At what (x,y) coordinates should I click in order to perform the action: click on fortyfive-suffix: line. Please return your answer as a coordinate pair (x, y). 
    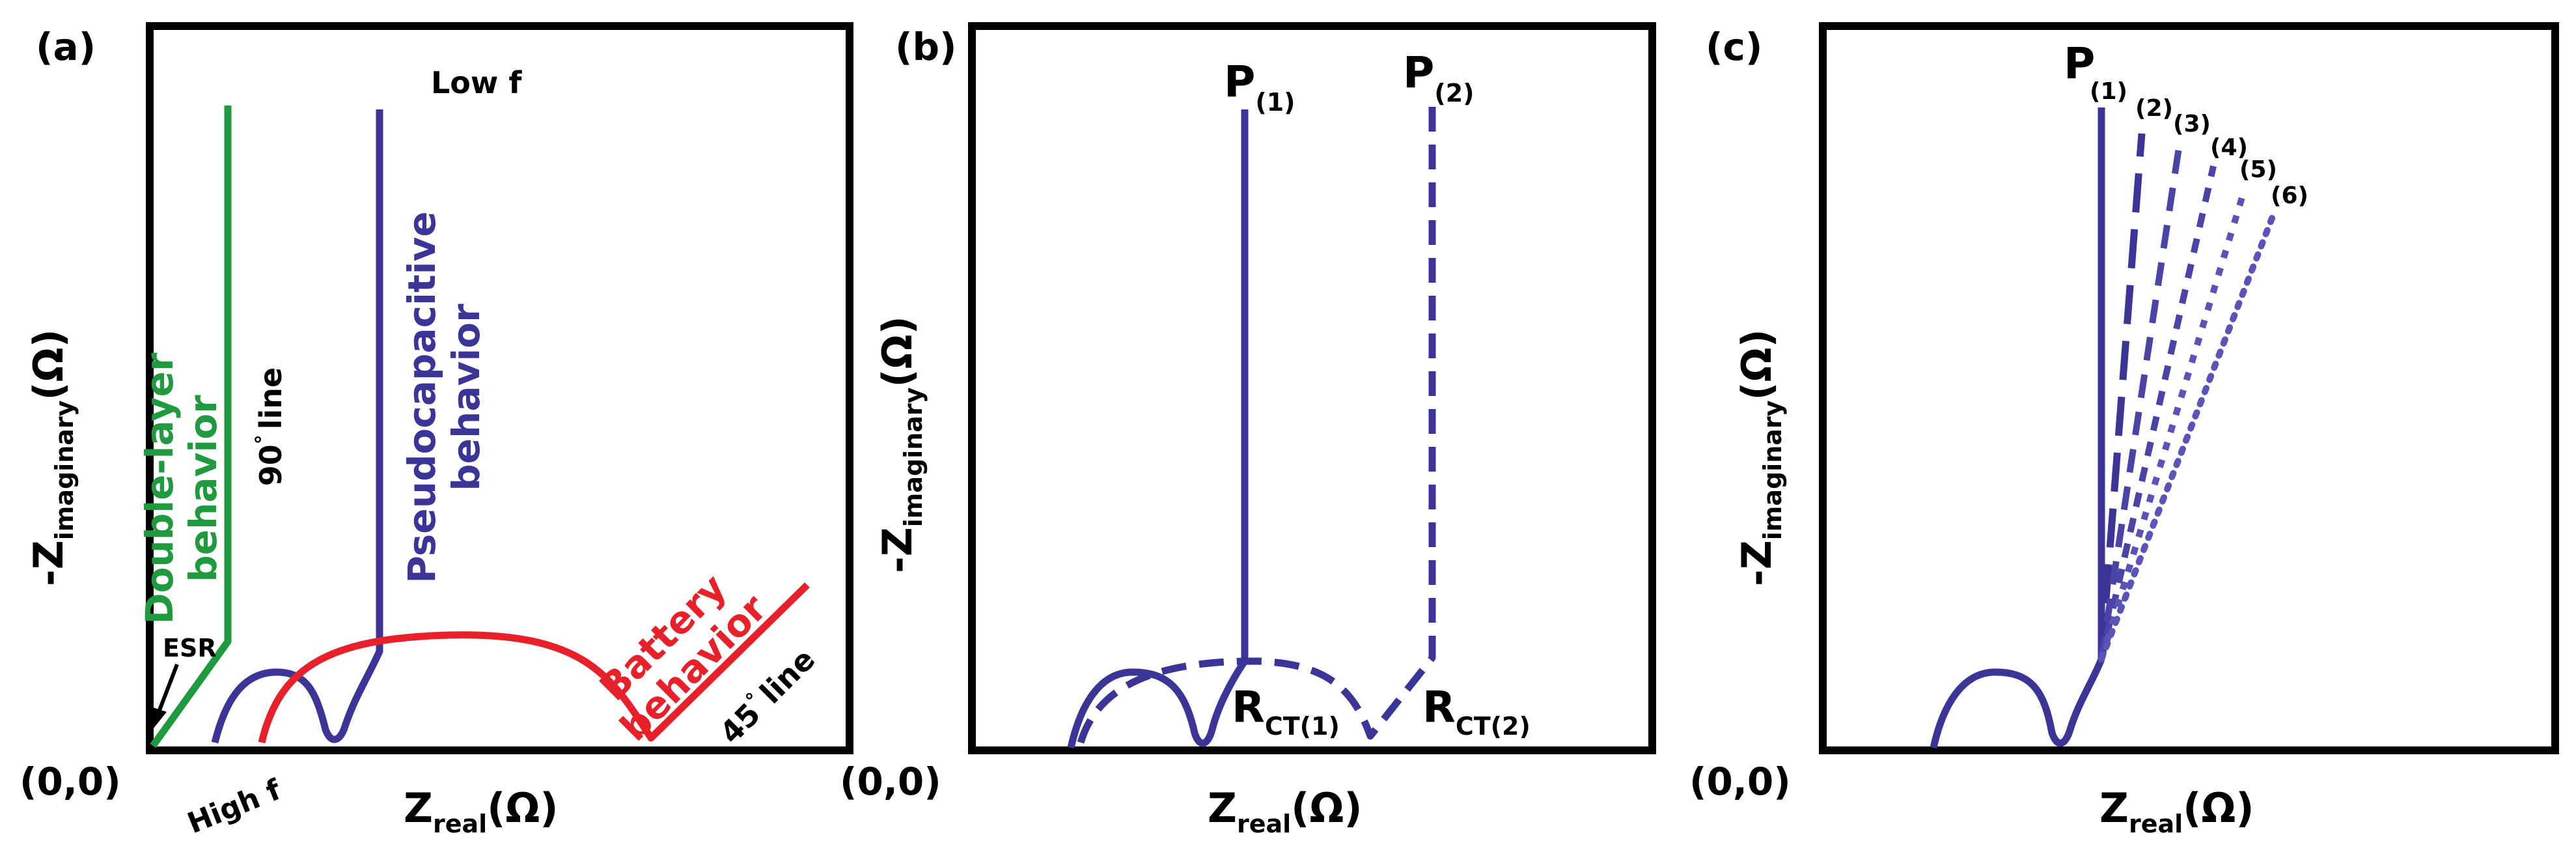
    Looking at the image, I should click on (787, 676).